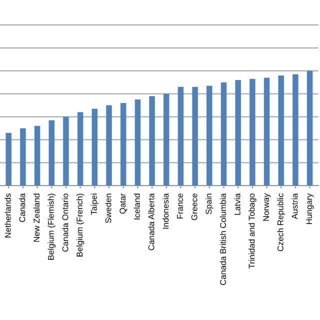 This screenshot has width=320, height=320. I want to click on x-tick-label: Canada British Columbia, so click(223, 239).